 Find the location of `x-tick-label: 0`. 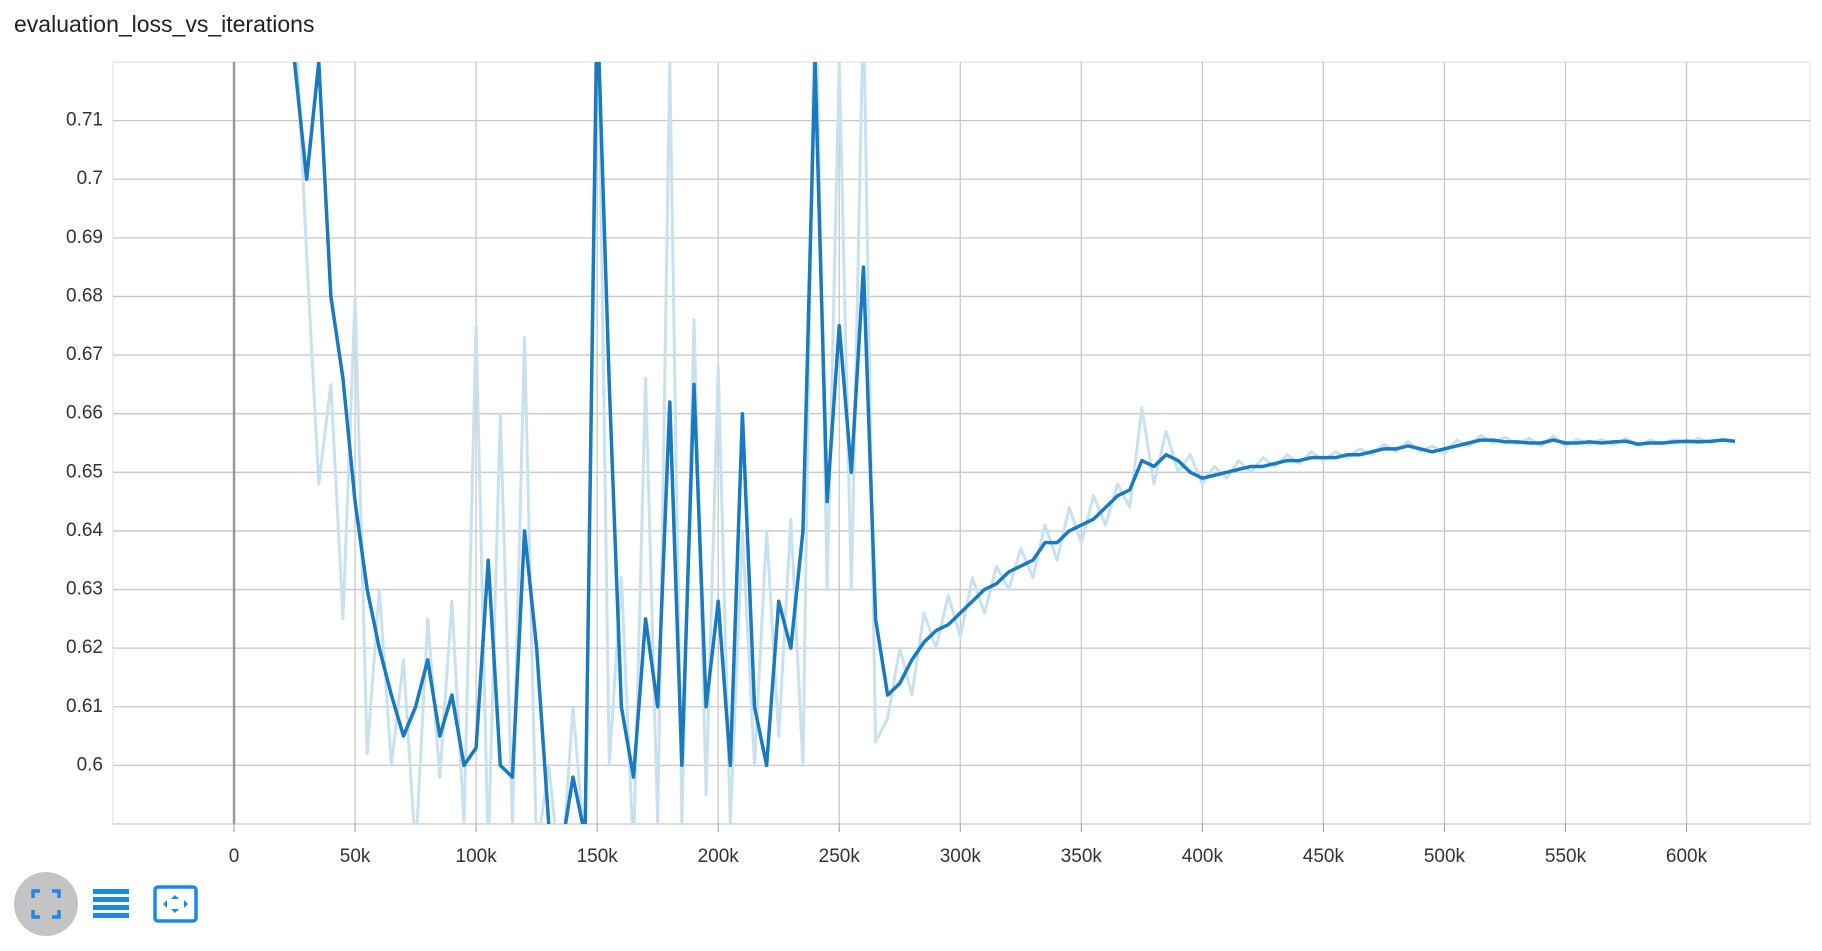

x-tick-label: 0 is located at coordinates (234, 856).